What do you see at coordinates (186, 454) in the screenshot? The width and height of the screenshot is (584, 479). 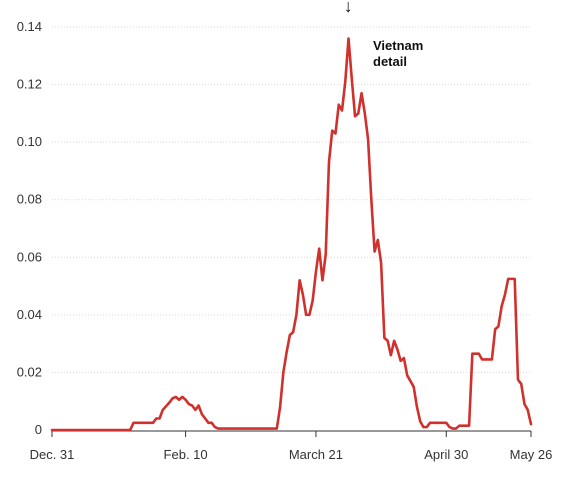 I see `x-tick-label: Feb. 10` at bounding box center [186, 454].